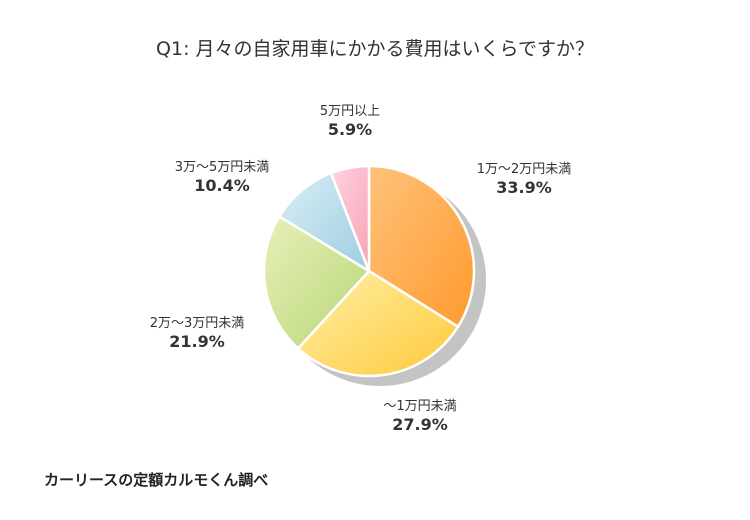 The image size is (750, 520). What do you see at coordinates (378, 323) in the screenshot?
I see `slice-under-1man` at bounding box center [378, 323].